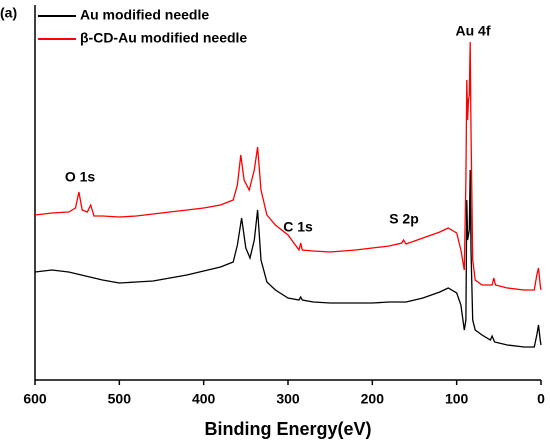  What do you see at coordinates (35, 399) in the screenshot?
I see `x-tick-label: 600` at bounding box center [35, 399].